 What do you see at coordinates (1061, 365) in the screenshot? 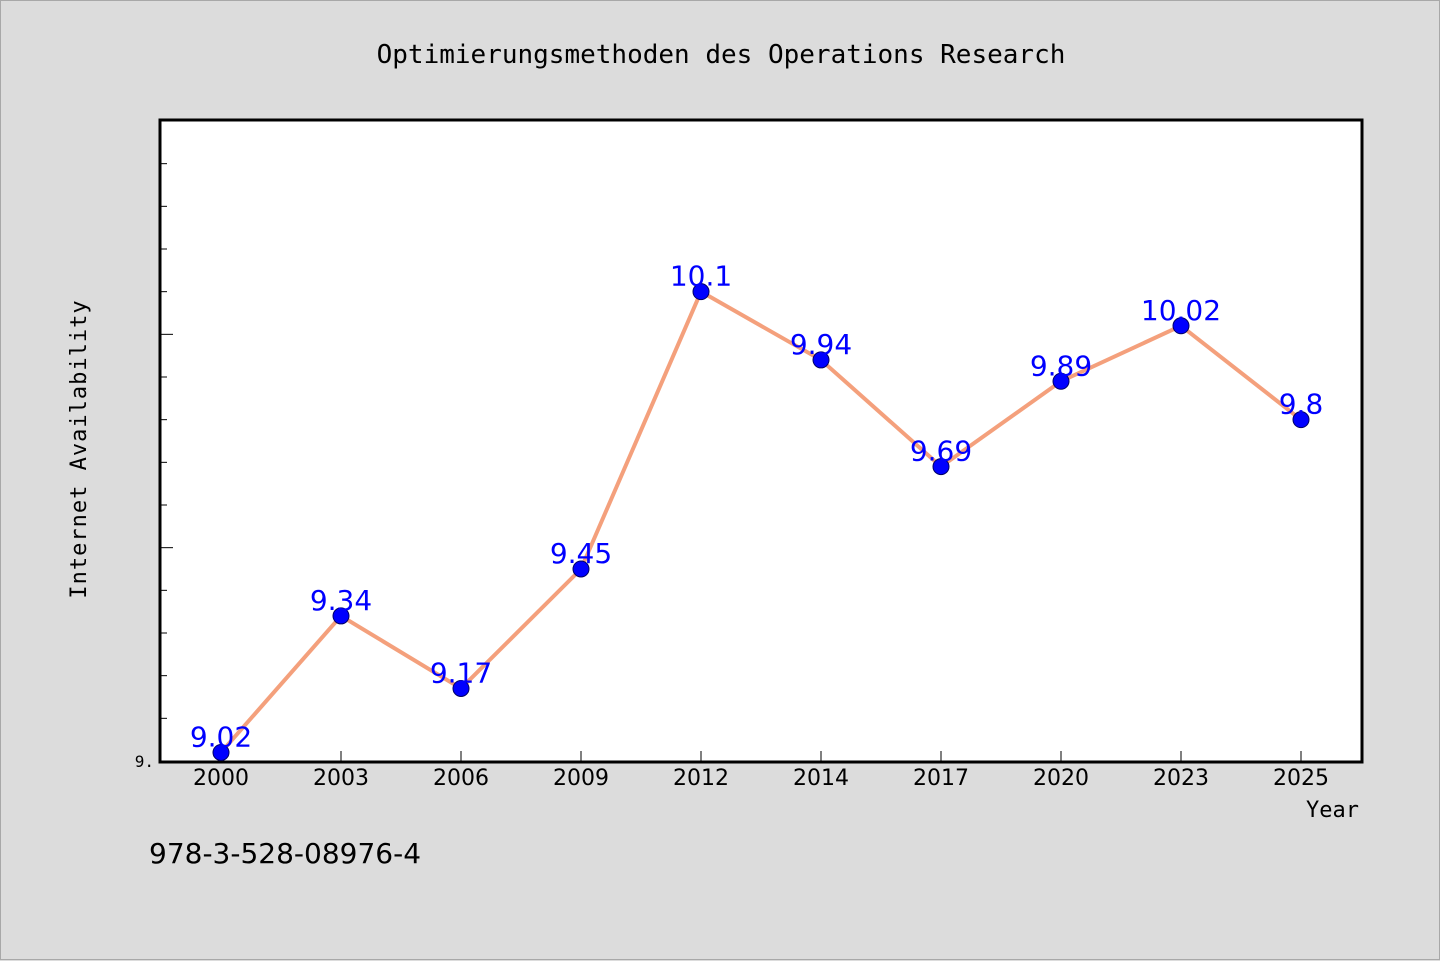
I see `data-label: 9.89` at bounding box center [1061, 365].